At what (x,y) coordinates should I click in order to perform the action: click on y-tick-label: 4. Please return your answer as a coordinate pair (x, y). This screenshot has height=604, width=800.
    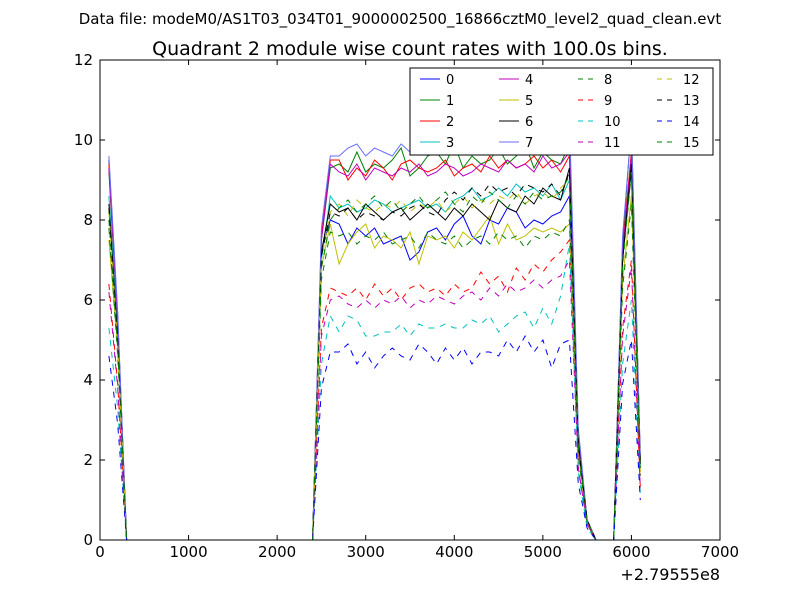
    Looking at the image, I should click on (88, 380).